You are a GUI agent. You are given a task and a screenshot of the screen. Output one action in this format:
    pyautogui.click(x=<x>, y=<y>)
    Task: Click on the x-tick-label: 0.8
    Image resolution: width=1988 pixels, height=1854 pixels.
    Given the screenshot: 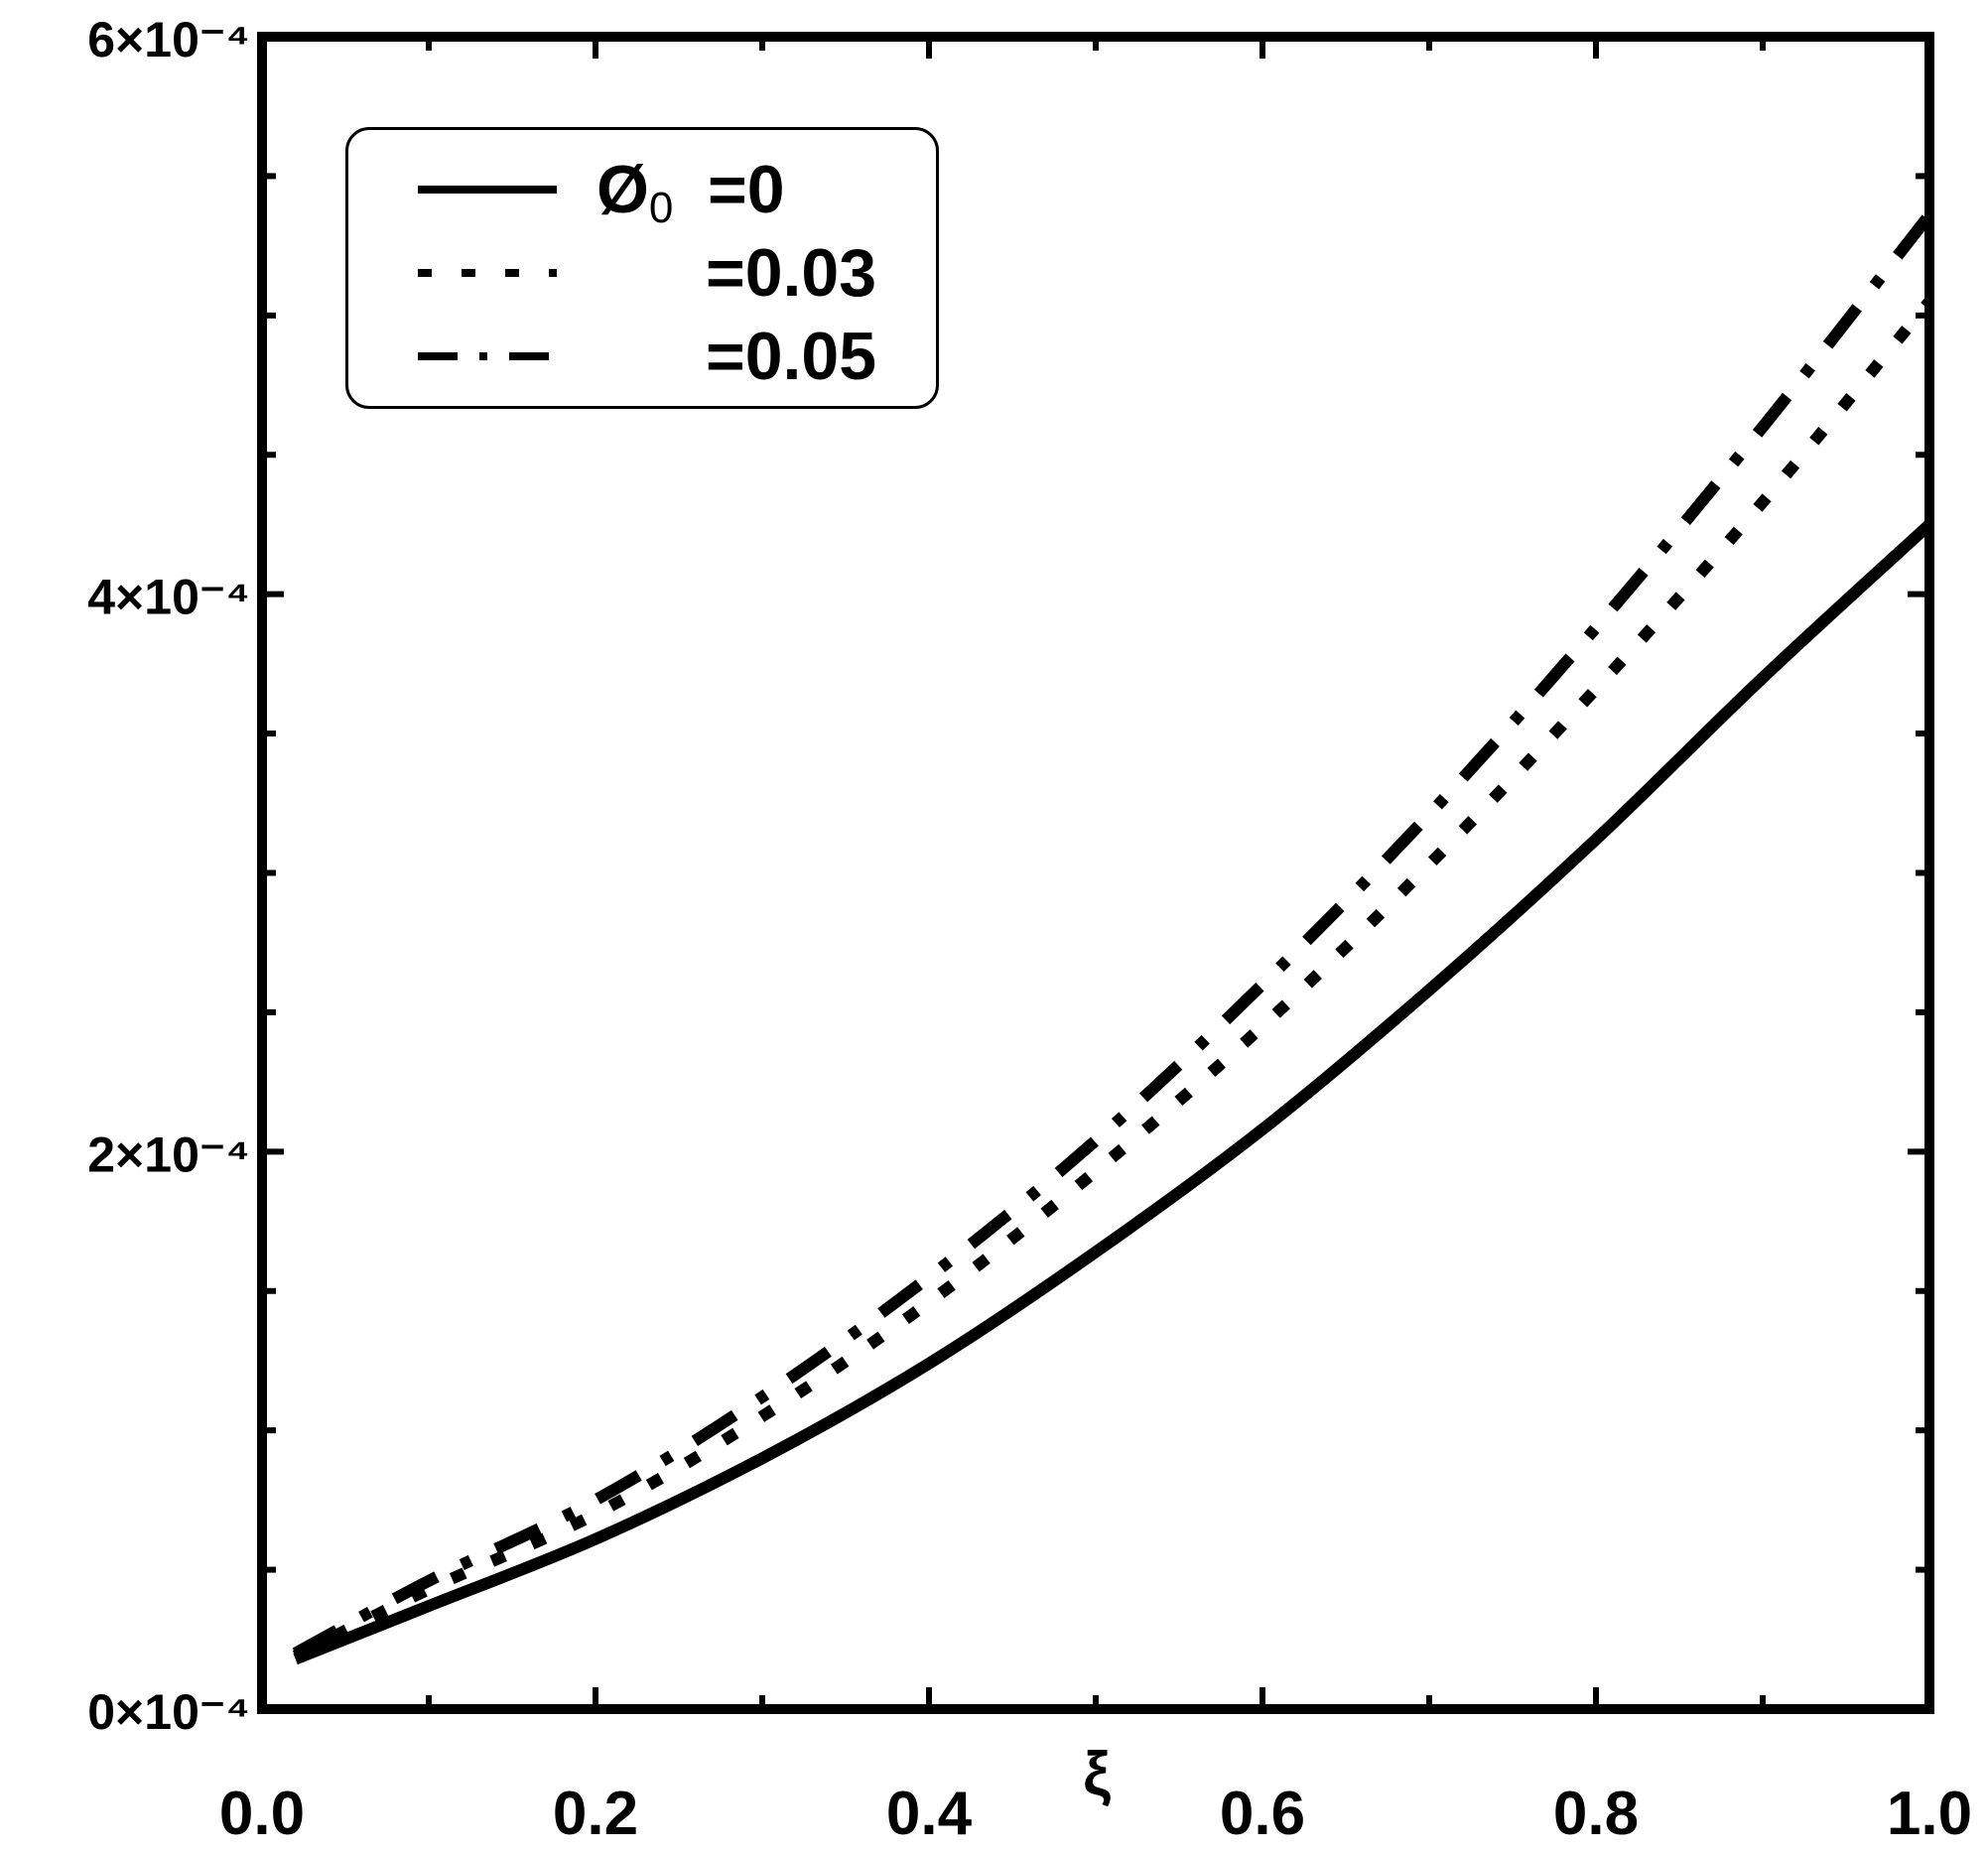 What is the action you would take?
    pyautogui.click(x=1596, y=1814)
    